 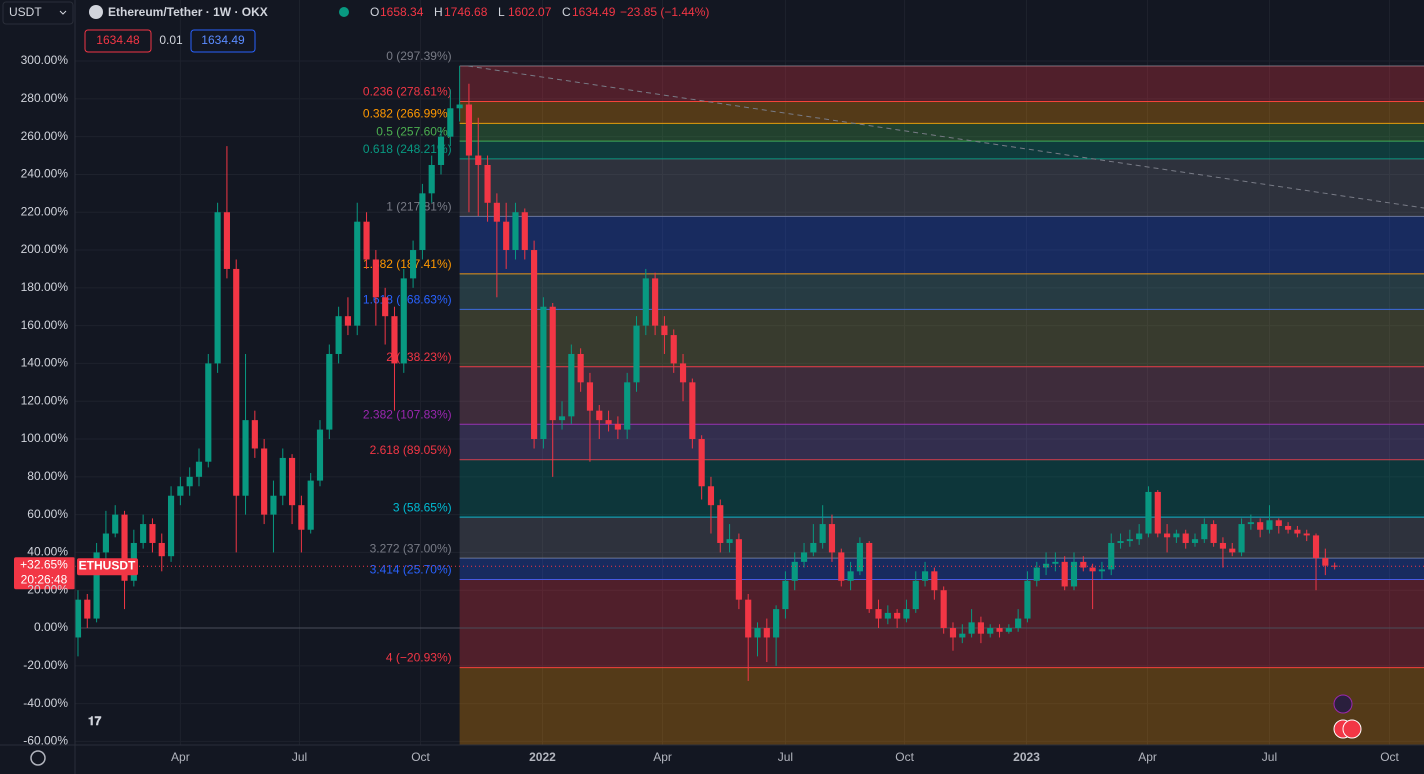 I want to click on y-tick-label: 100.00%, so click(x=45, y=438).